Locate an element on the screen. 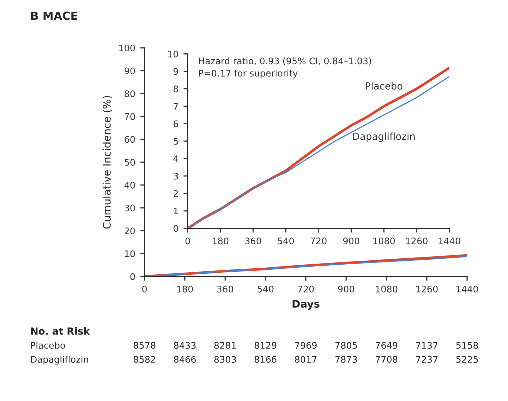 This screenshot has width=508, height=401. y-tick-label: 1 is located at coordinates (176, 211).